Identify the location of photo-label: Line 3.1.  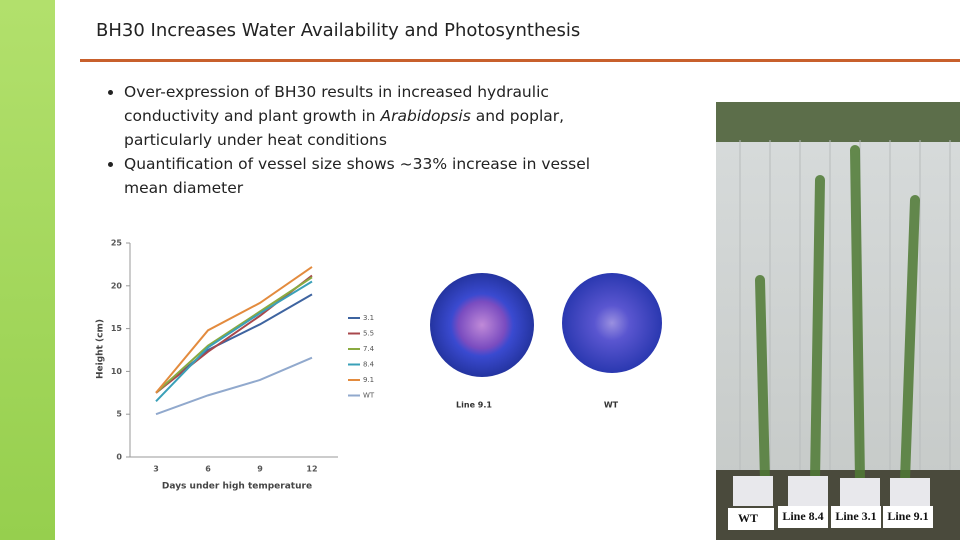
(855, 516).